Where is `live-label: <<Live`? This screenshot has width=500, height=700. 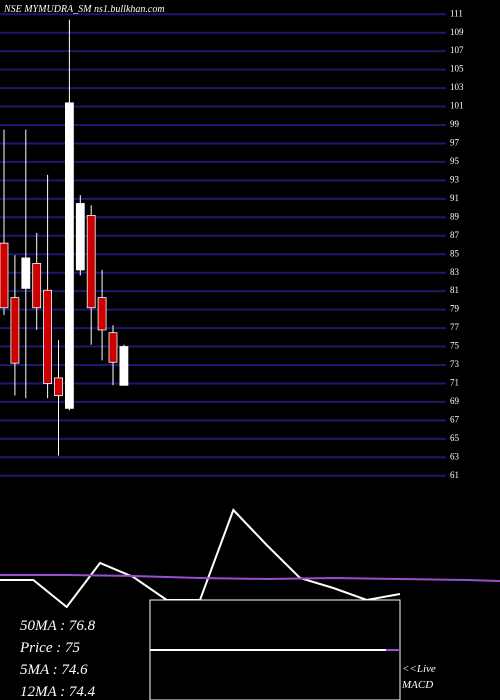 live-label: <<Live is located at coordinates (419, 669).